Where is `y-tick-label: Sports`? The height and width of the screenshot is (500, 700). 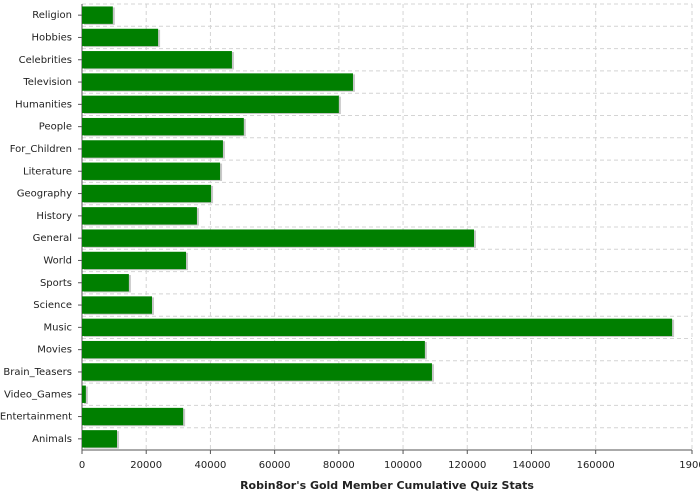
y-tick-label: Sports is located at coordinates (56, 283).